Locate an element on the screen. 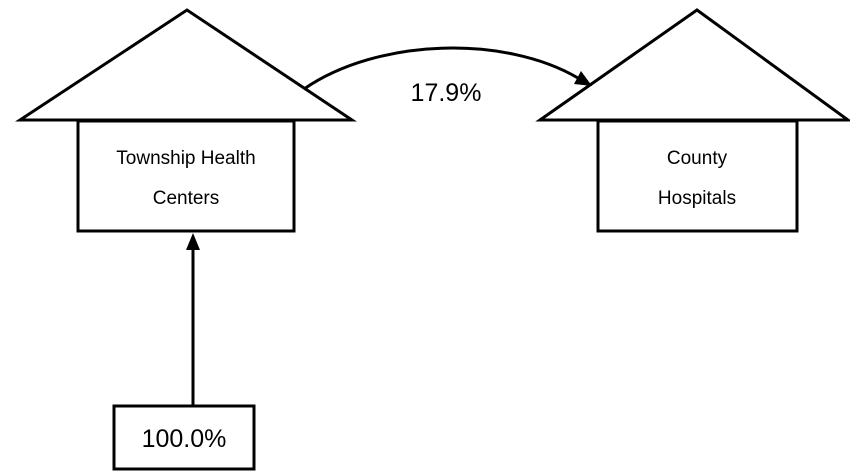 The image size is (850, 472). source-node: 100.0% is located at coordinates (184, 437).